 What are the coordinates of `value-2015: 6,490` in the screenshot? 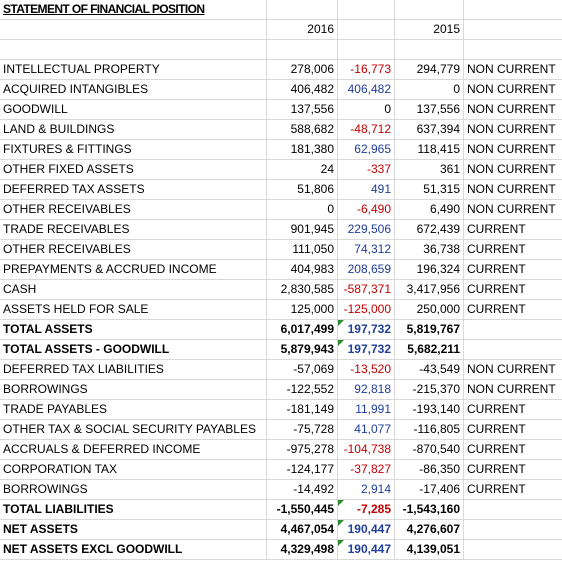 It's located at (429, 210).